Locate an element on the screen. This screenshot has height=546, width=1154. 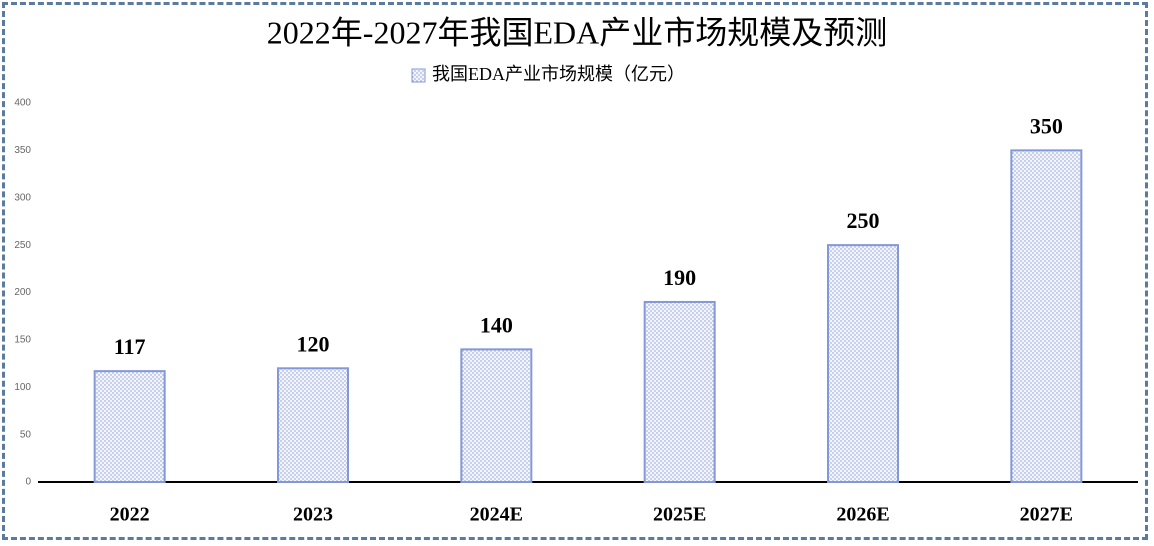
x-tick-label: 2024E is located at coordinates (496, 515).